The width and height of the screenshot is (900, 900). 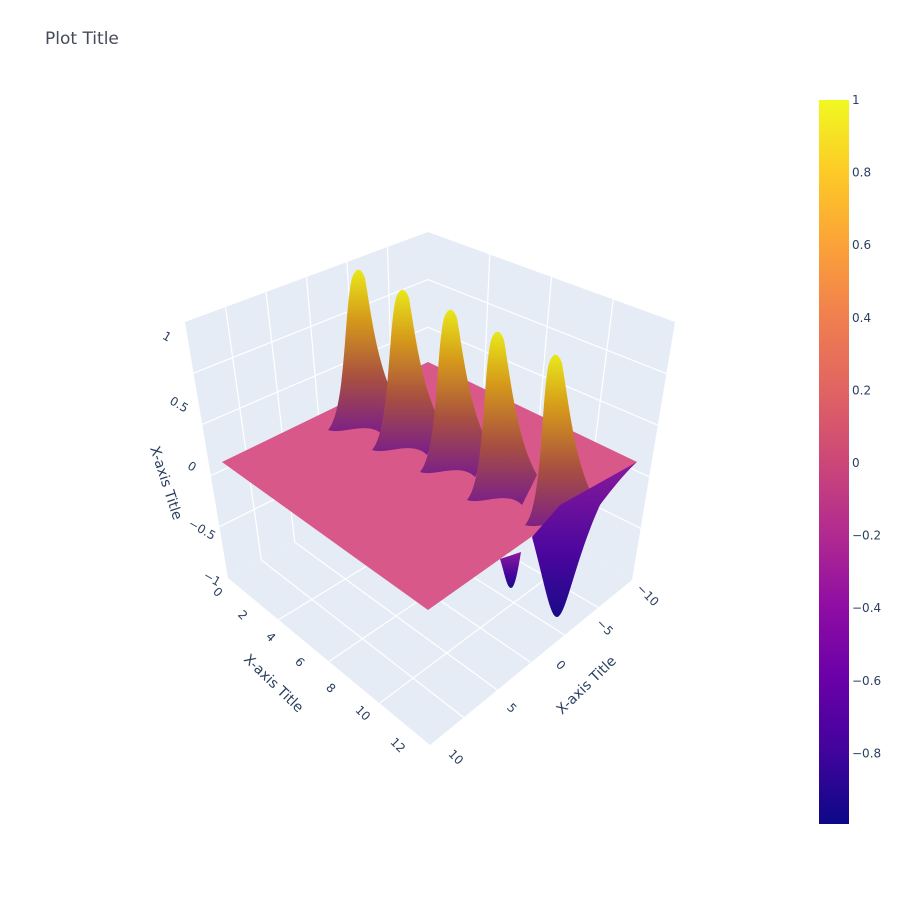 What do you see at coordinates (861, 318) in the screenshot?
I see `colorbar-tick-label: 0.4` at bounding box center [861, 318].